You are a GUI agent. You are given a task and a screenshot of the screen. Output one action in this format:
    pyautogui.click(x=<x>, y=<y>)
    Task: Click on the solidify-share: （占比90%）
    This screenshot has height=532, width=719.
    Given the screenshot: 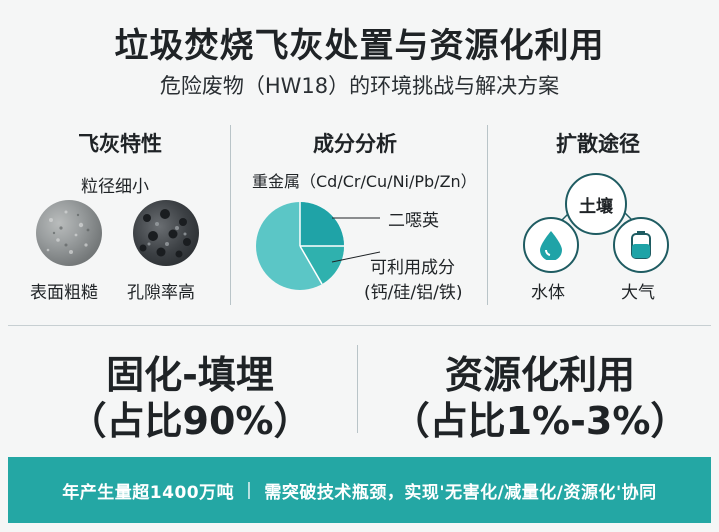 What is the action you would take?
    pyautogui.click(x=190, y=421)
    